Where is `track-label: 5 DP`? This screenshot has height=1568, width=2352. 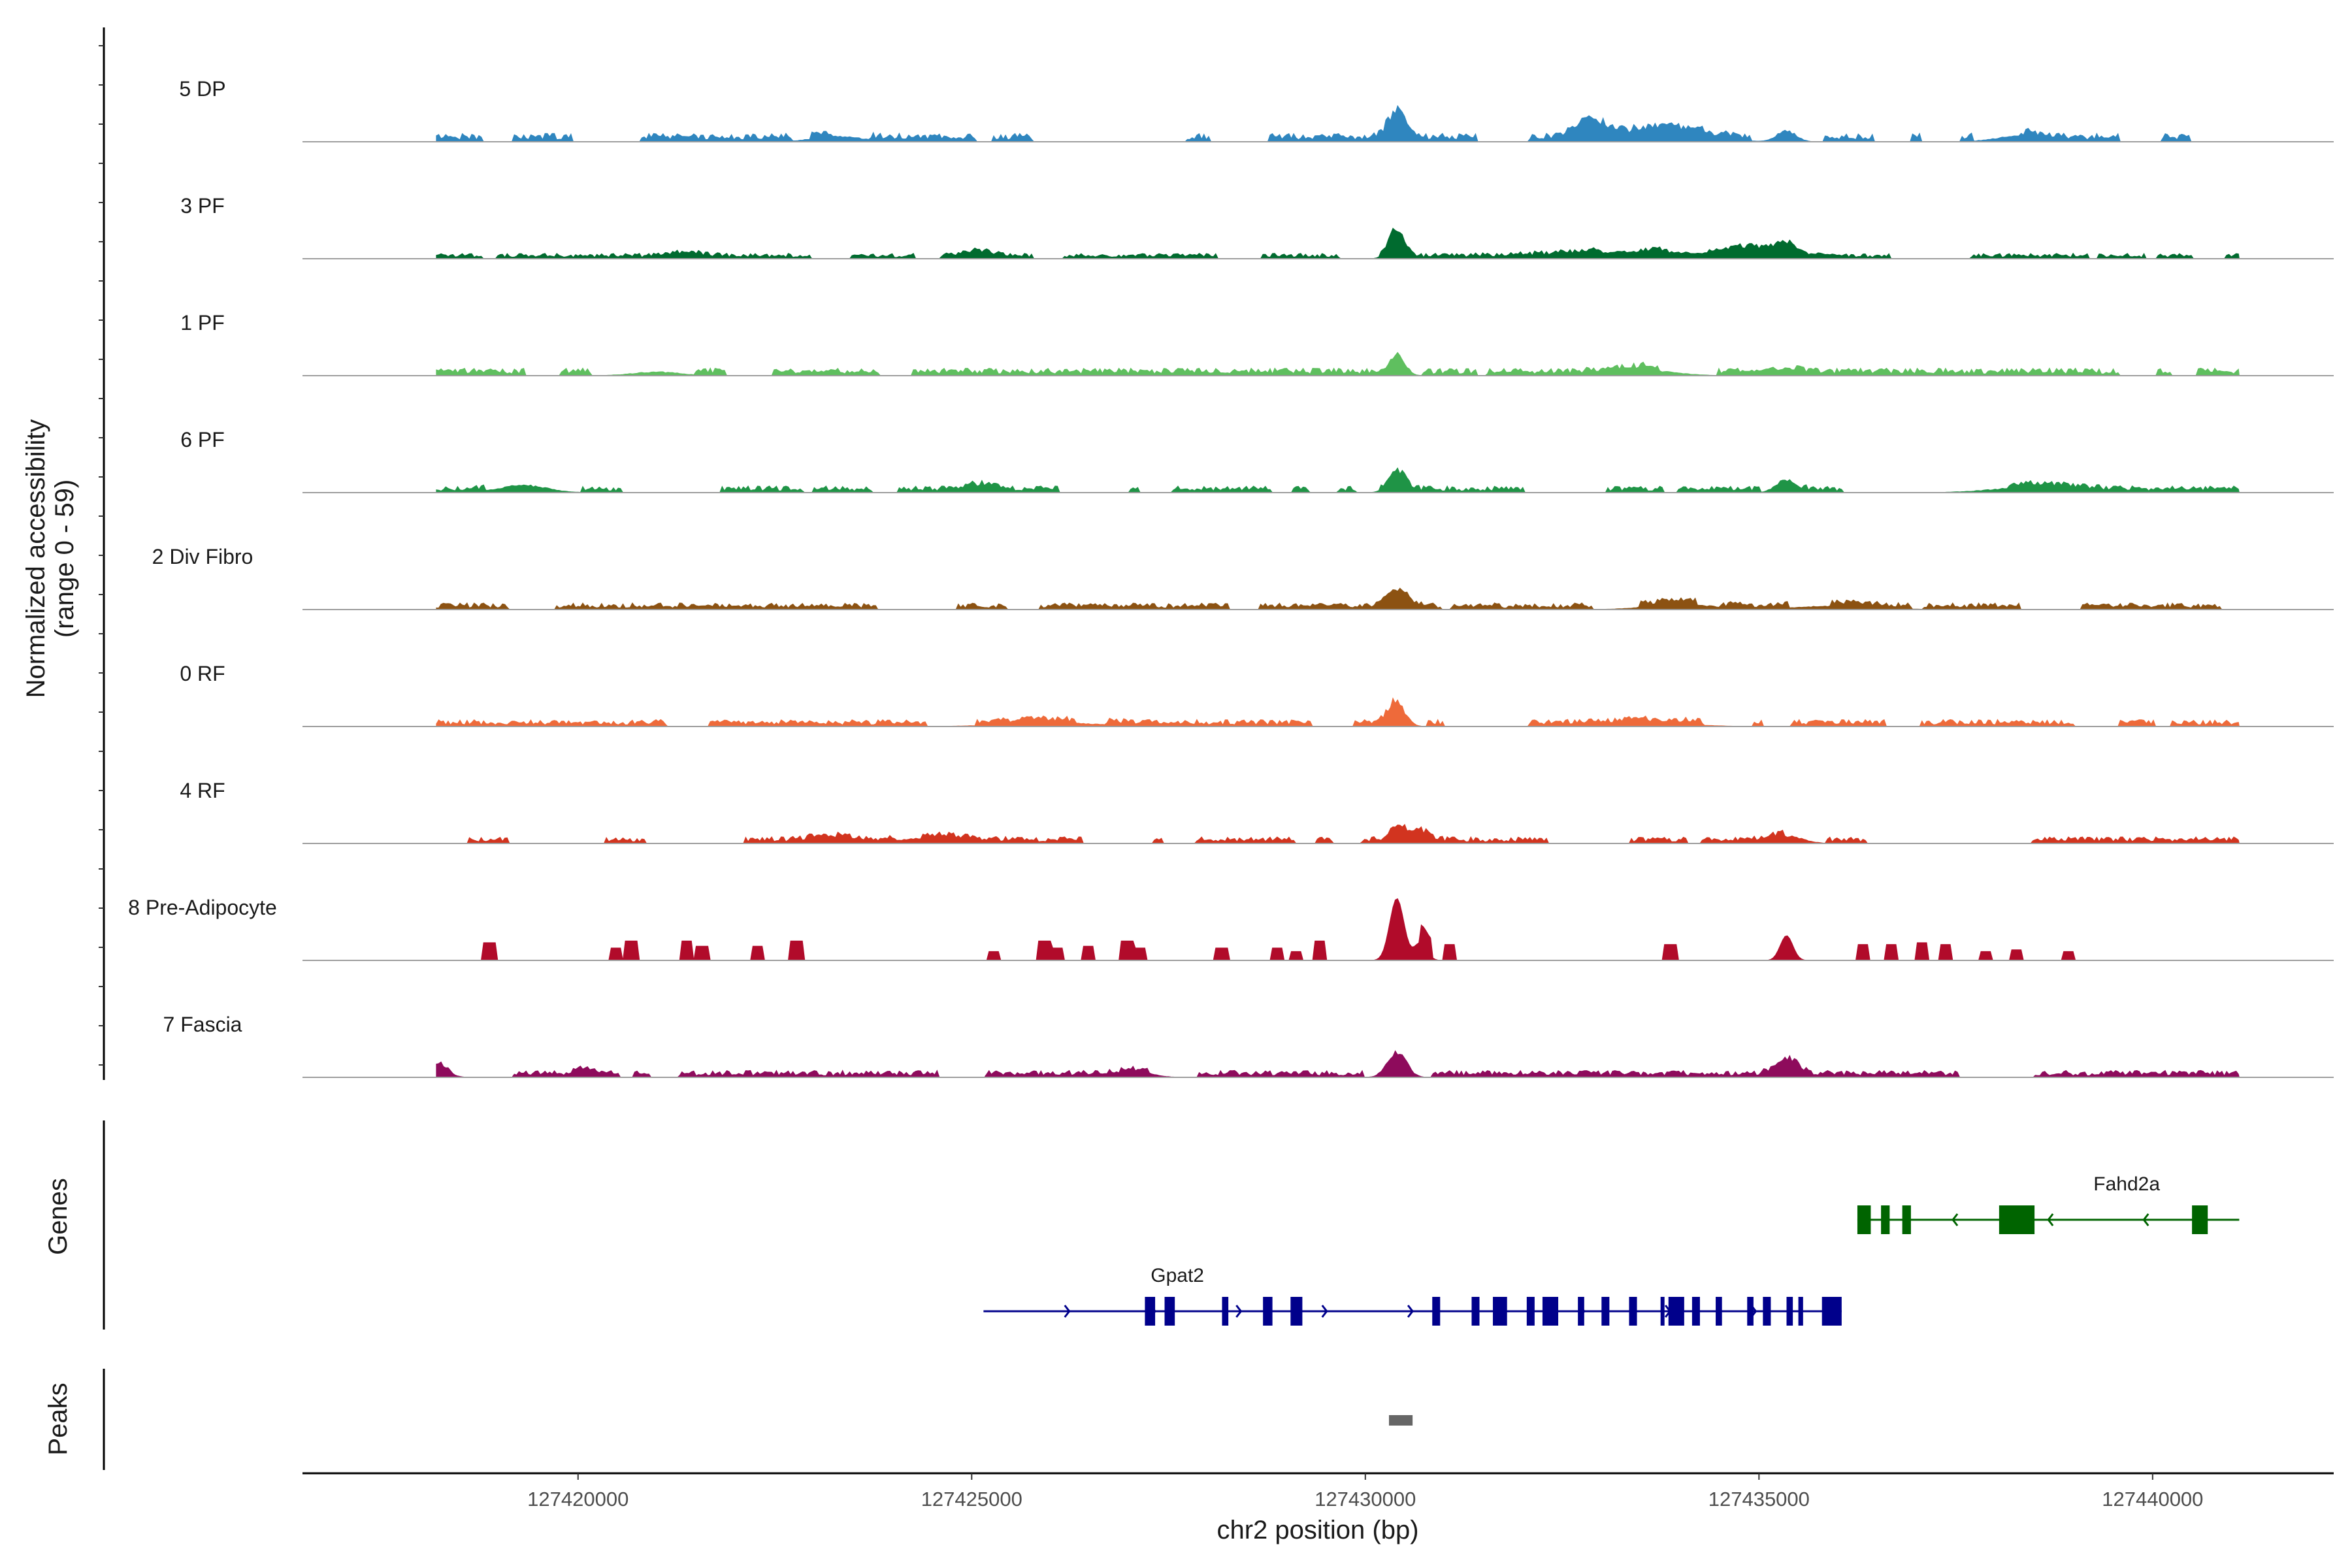
track-label: 5 DP is located at coordinates (202, 89).